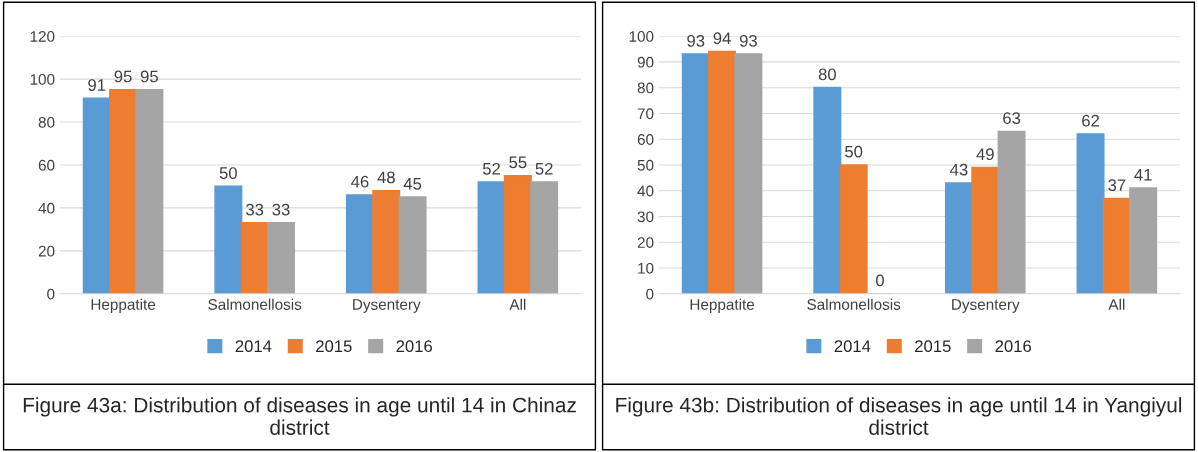 Image resolution: width=1198 pixels, height=452 pixels. Describe the element at coordinates (518, 162) in the screenshot. I see `data-label: 55` at that location.